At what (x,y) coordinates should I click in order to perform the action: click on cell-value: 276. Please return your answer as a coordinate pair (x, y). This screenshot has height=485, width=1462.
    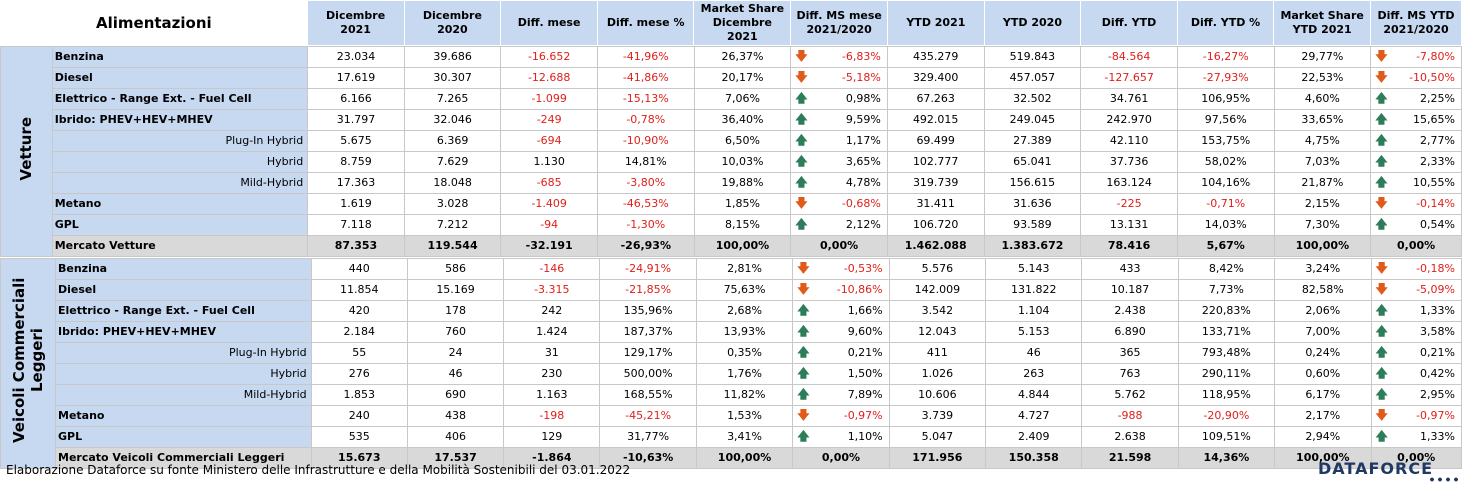
    Looking at the image, I should click on (359, 374).